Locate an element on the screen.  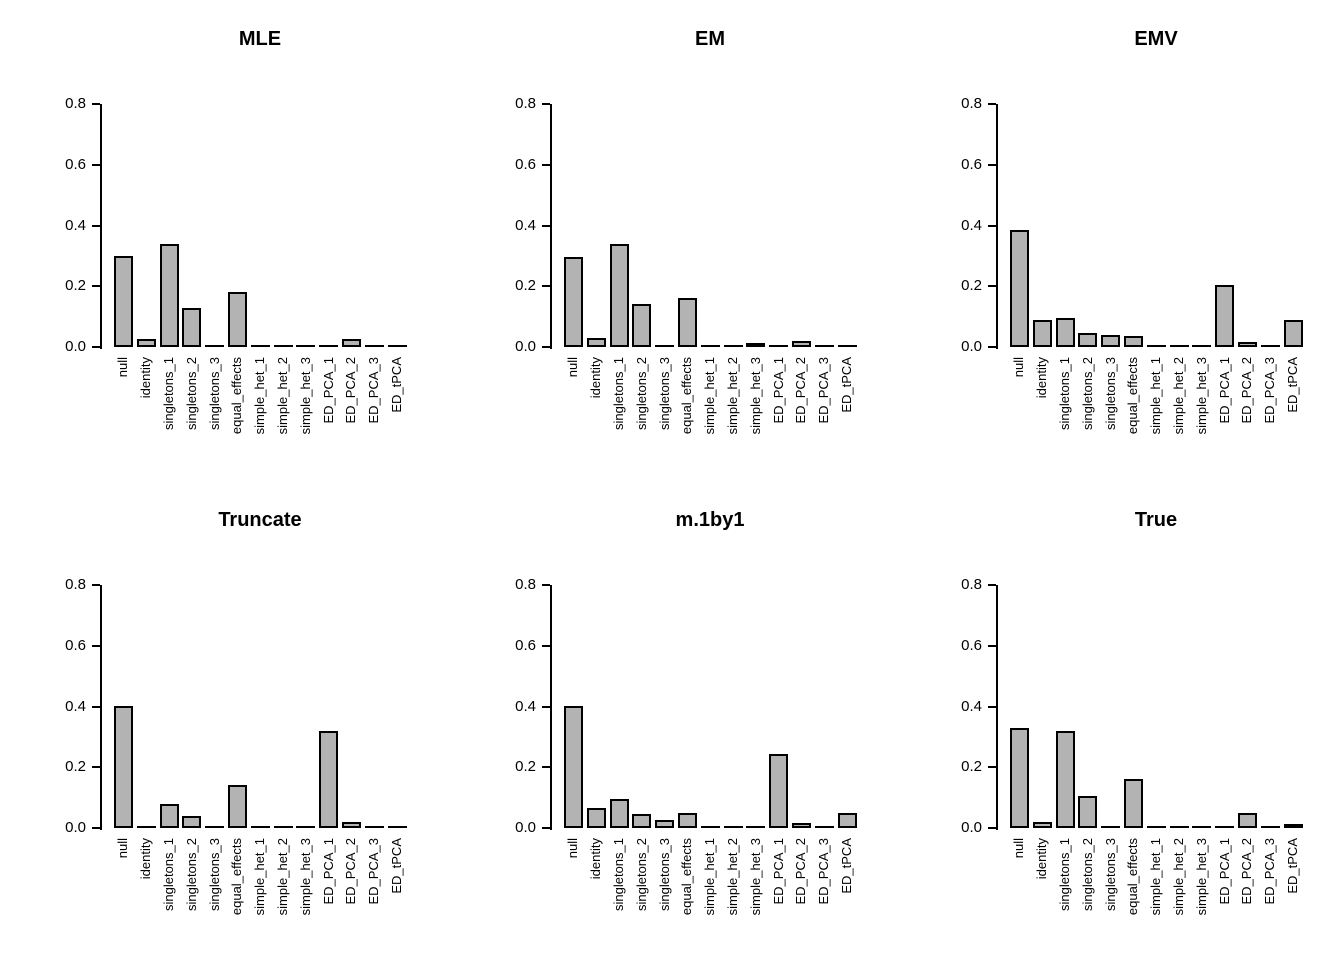
panel-title: m.1by1 is located at coordinates (710, 520).